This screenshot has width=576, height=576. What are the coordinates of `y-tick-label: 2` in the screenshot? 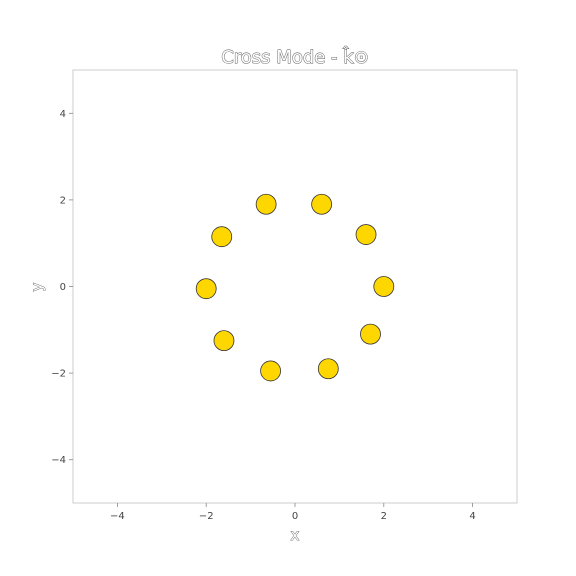 It's located at (63, 200).